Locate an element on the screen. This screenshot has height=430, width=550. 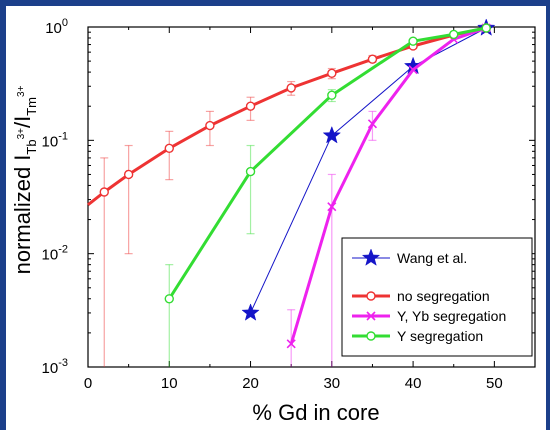
legend-label: Wang et al. is located at coordinates (432, 258).